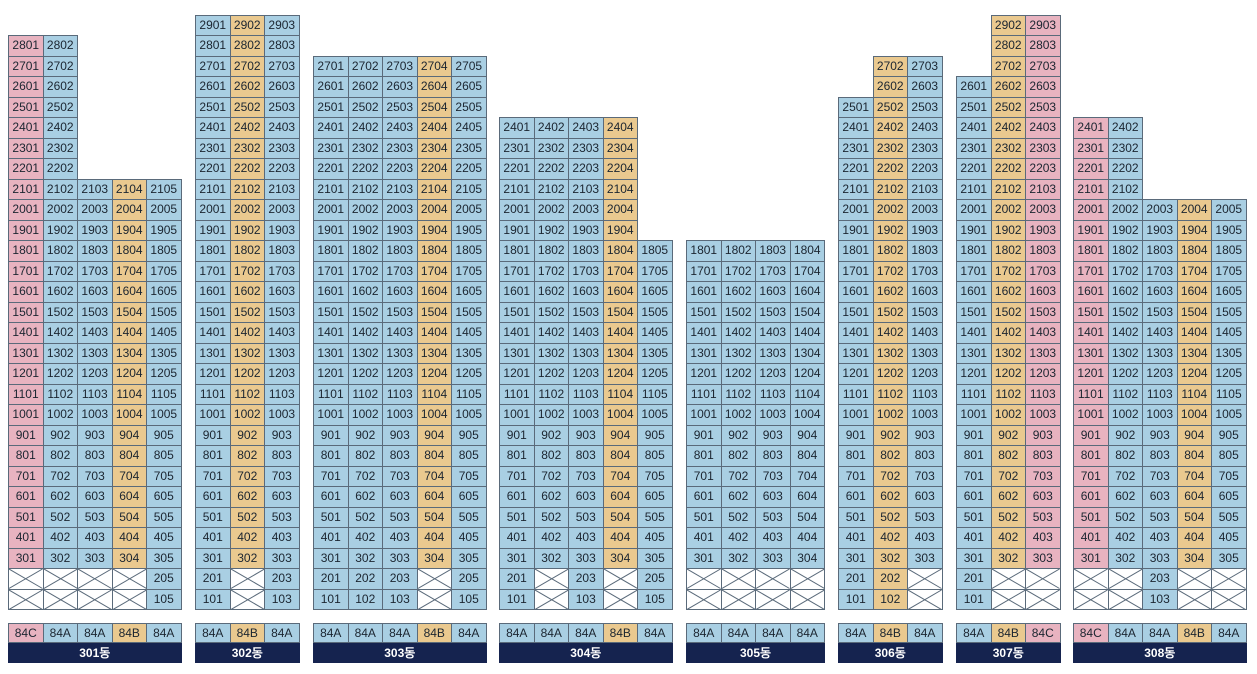 Image resolution: width=1257 pixels, height=674 pixels. I want to click on unit-cell: 1705, so click(655, 271).